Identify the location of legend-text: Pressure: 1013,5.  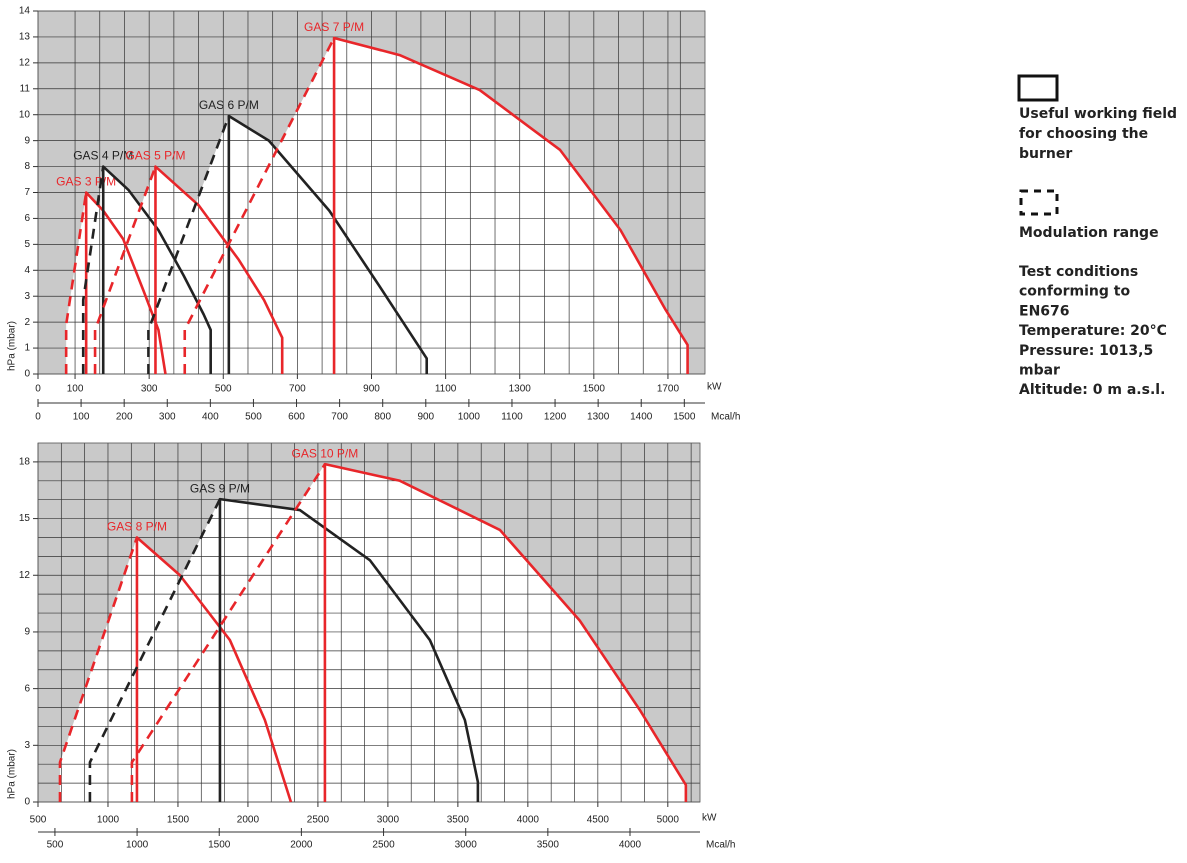
(1086, 351).